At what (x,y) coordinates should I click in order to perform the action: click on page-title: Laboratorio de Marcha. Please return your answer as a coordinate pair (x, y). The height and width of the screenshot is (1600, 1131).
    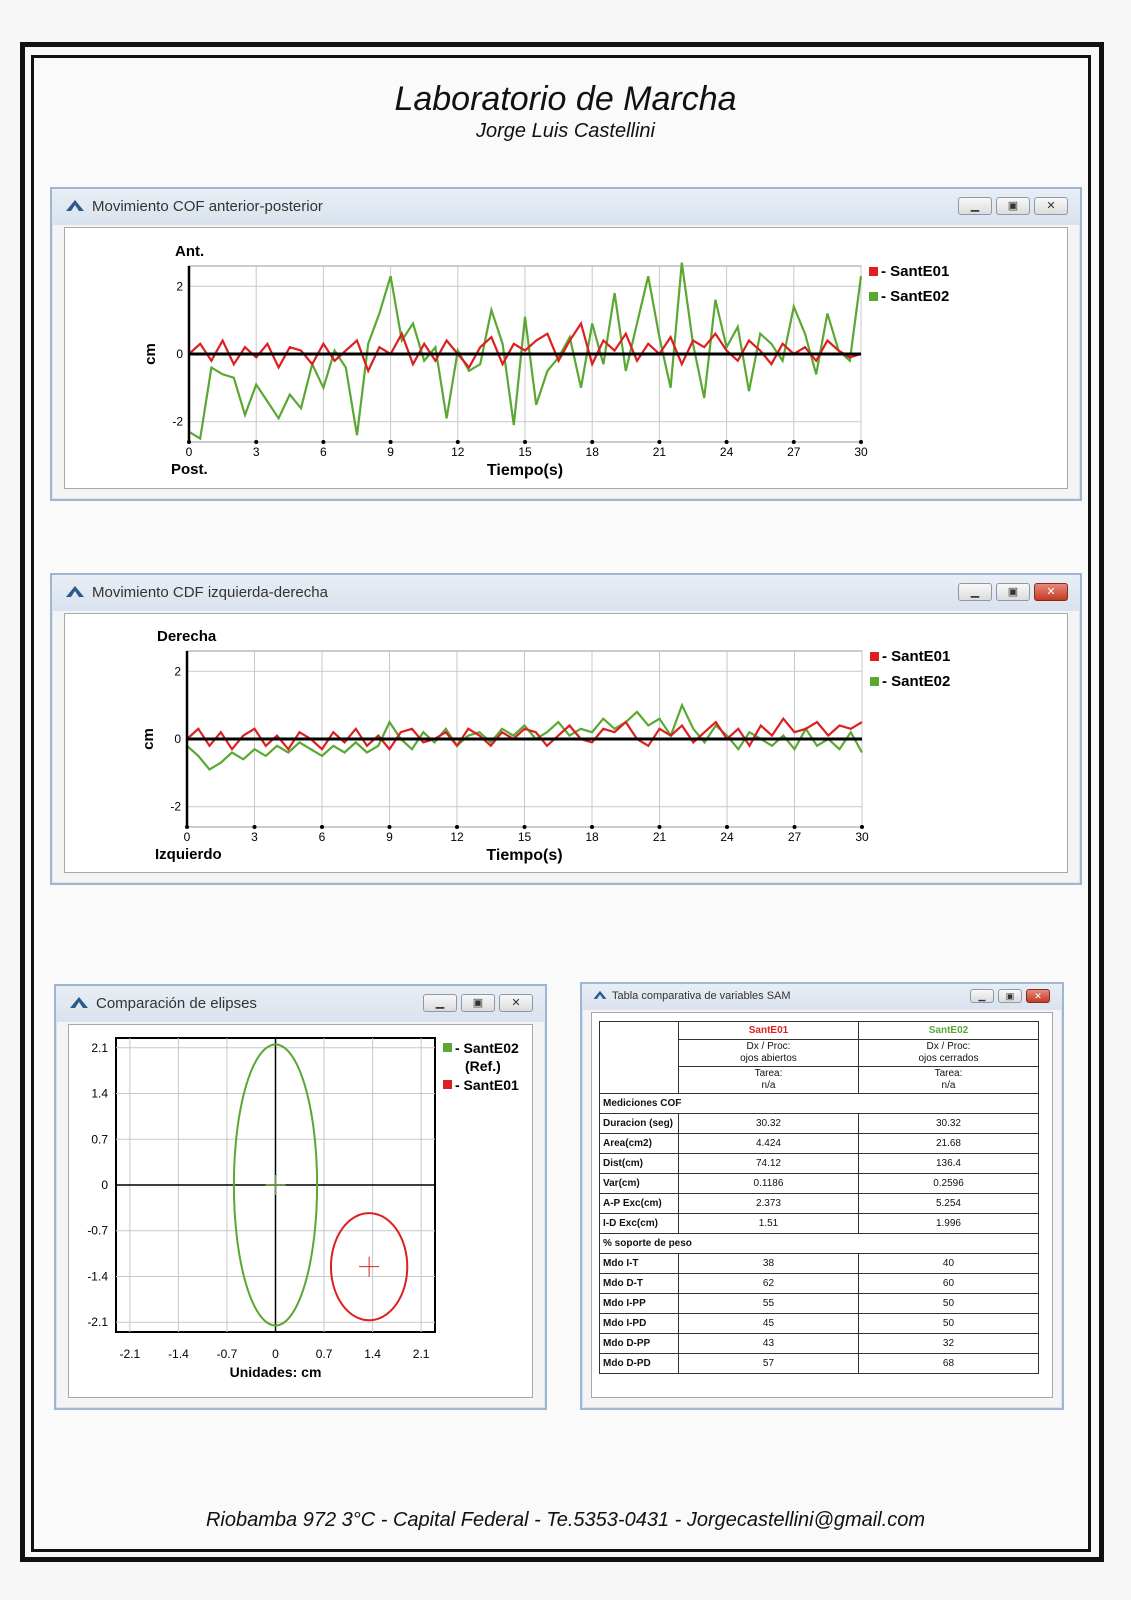
    Looking at the image, I should click on (565, 99).